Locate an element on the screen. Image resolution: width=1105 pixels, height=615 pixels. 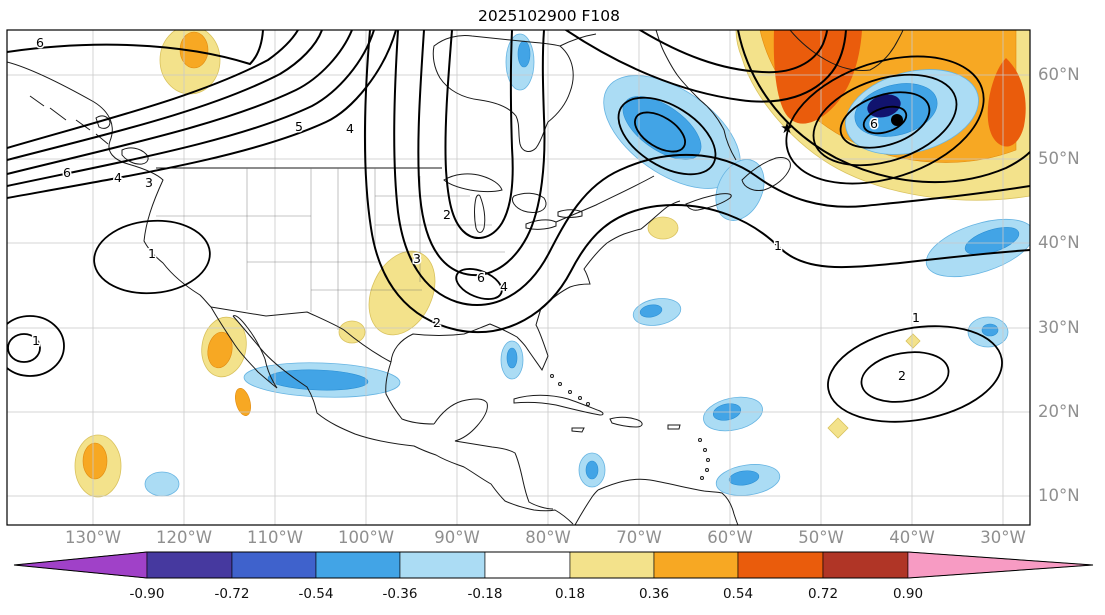
colorbar-tick-label: 0.72 is located at coordinates (823, 594).